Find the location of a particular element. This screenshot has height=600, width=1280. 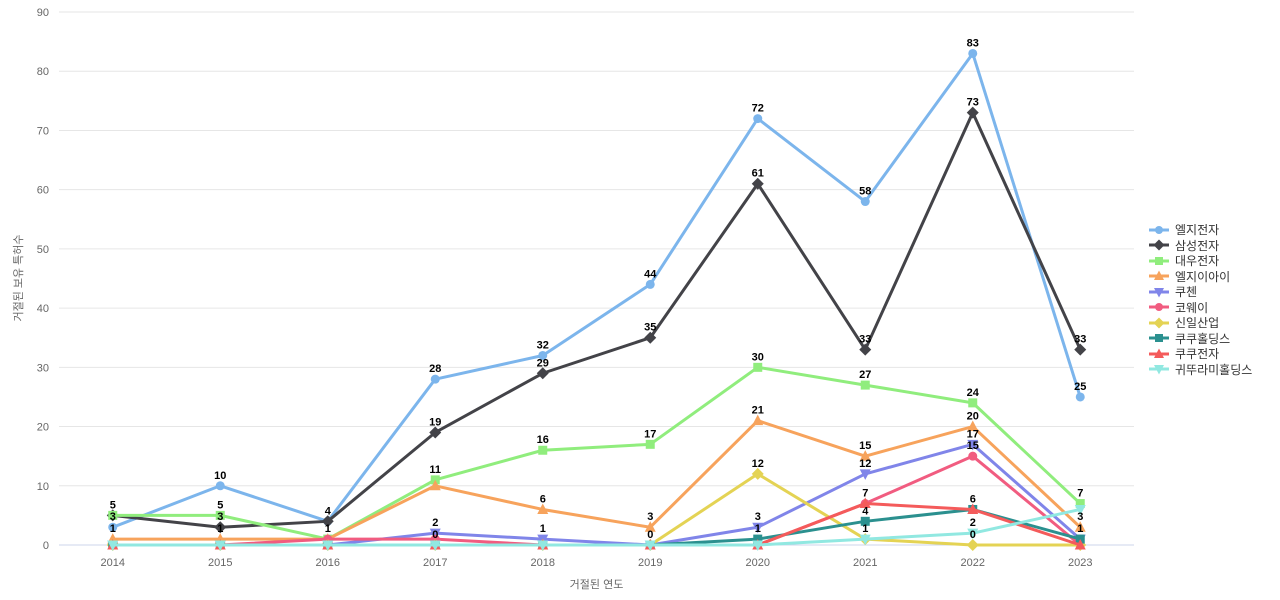

legend-label-lg-electronics: 엘지전자 is located at coordinates (1197, 230).